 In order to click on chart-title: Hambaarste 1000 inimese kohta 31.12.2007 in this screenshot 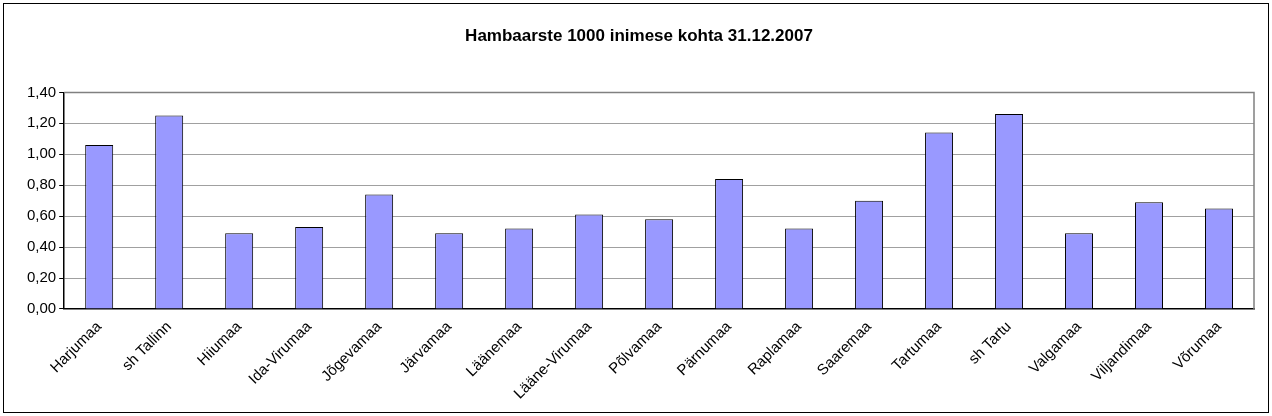, I will do `click(639, 35)`.